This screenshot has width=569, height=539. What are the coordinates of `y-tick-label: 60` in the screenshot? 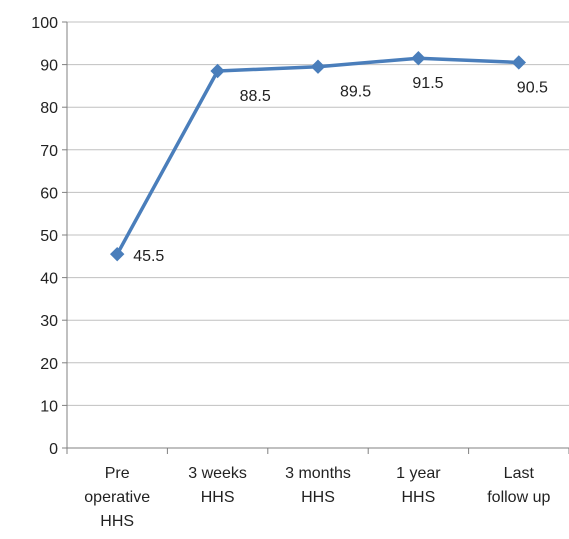 It's located at (49, 193).